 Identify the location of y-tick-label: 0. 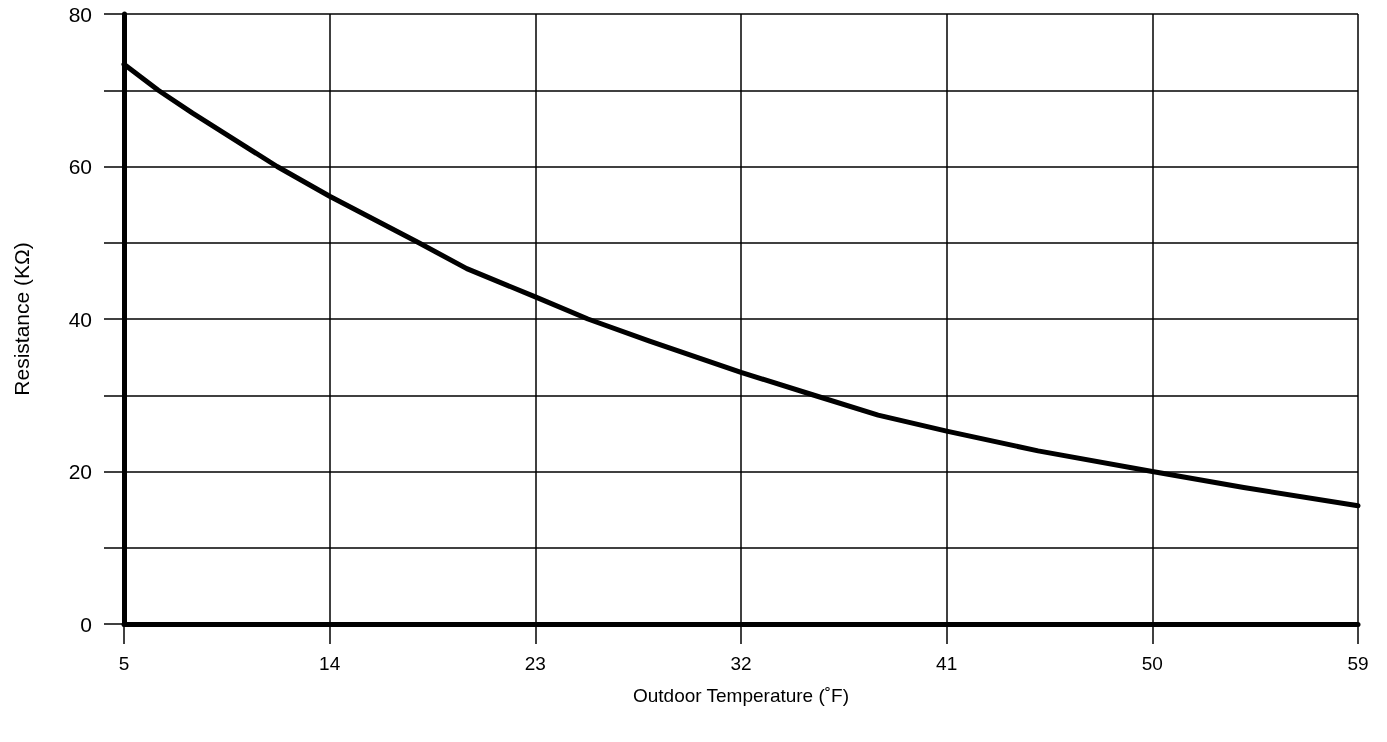
(86, 624).